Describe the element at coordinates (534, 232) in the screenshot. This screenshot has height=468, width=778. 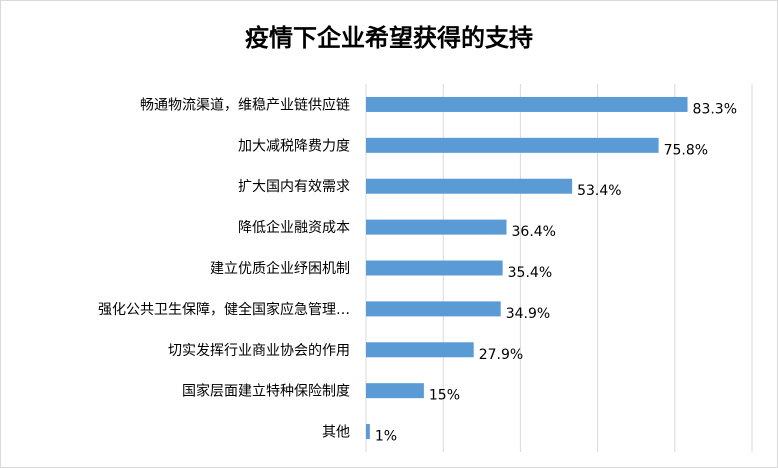
I see `value-label: 36.4%` at that location.